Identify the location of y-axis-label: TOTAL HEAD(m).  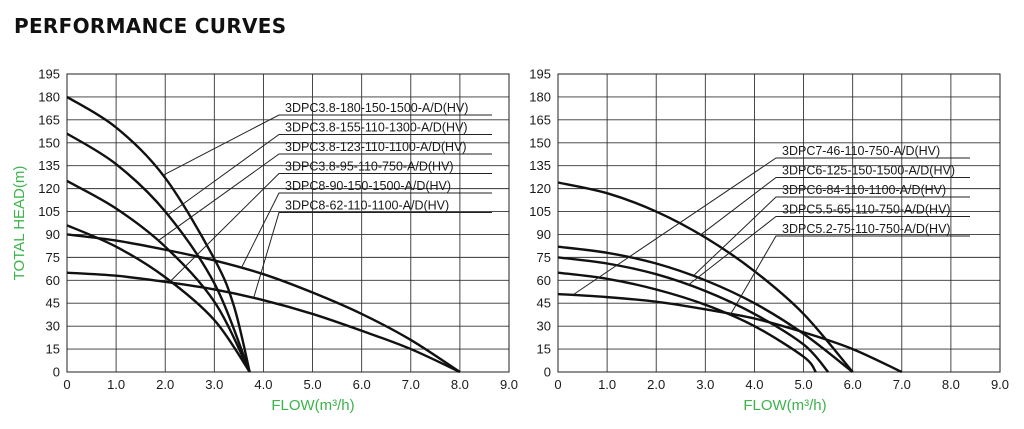
(19, 223).